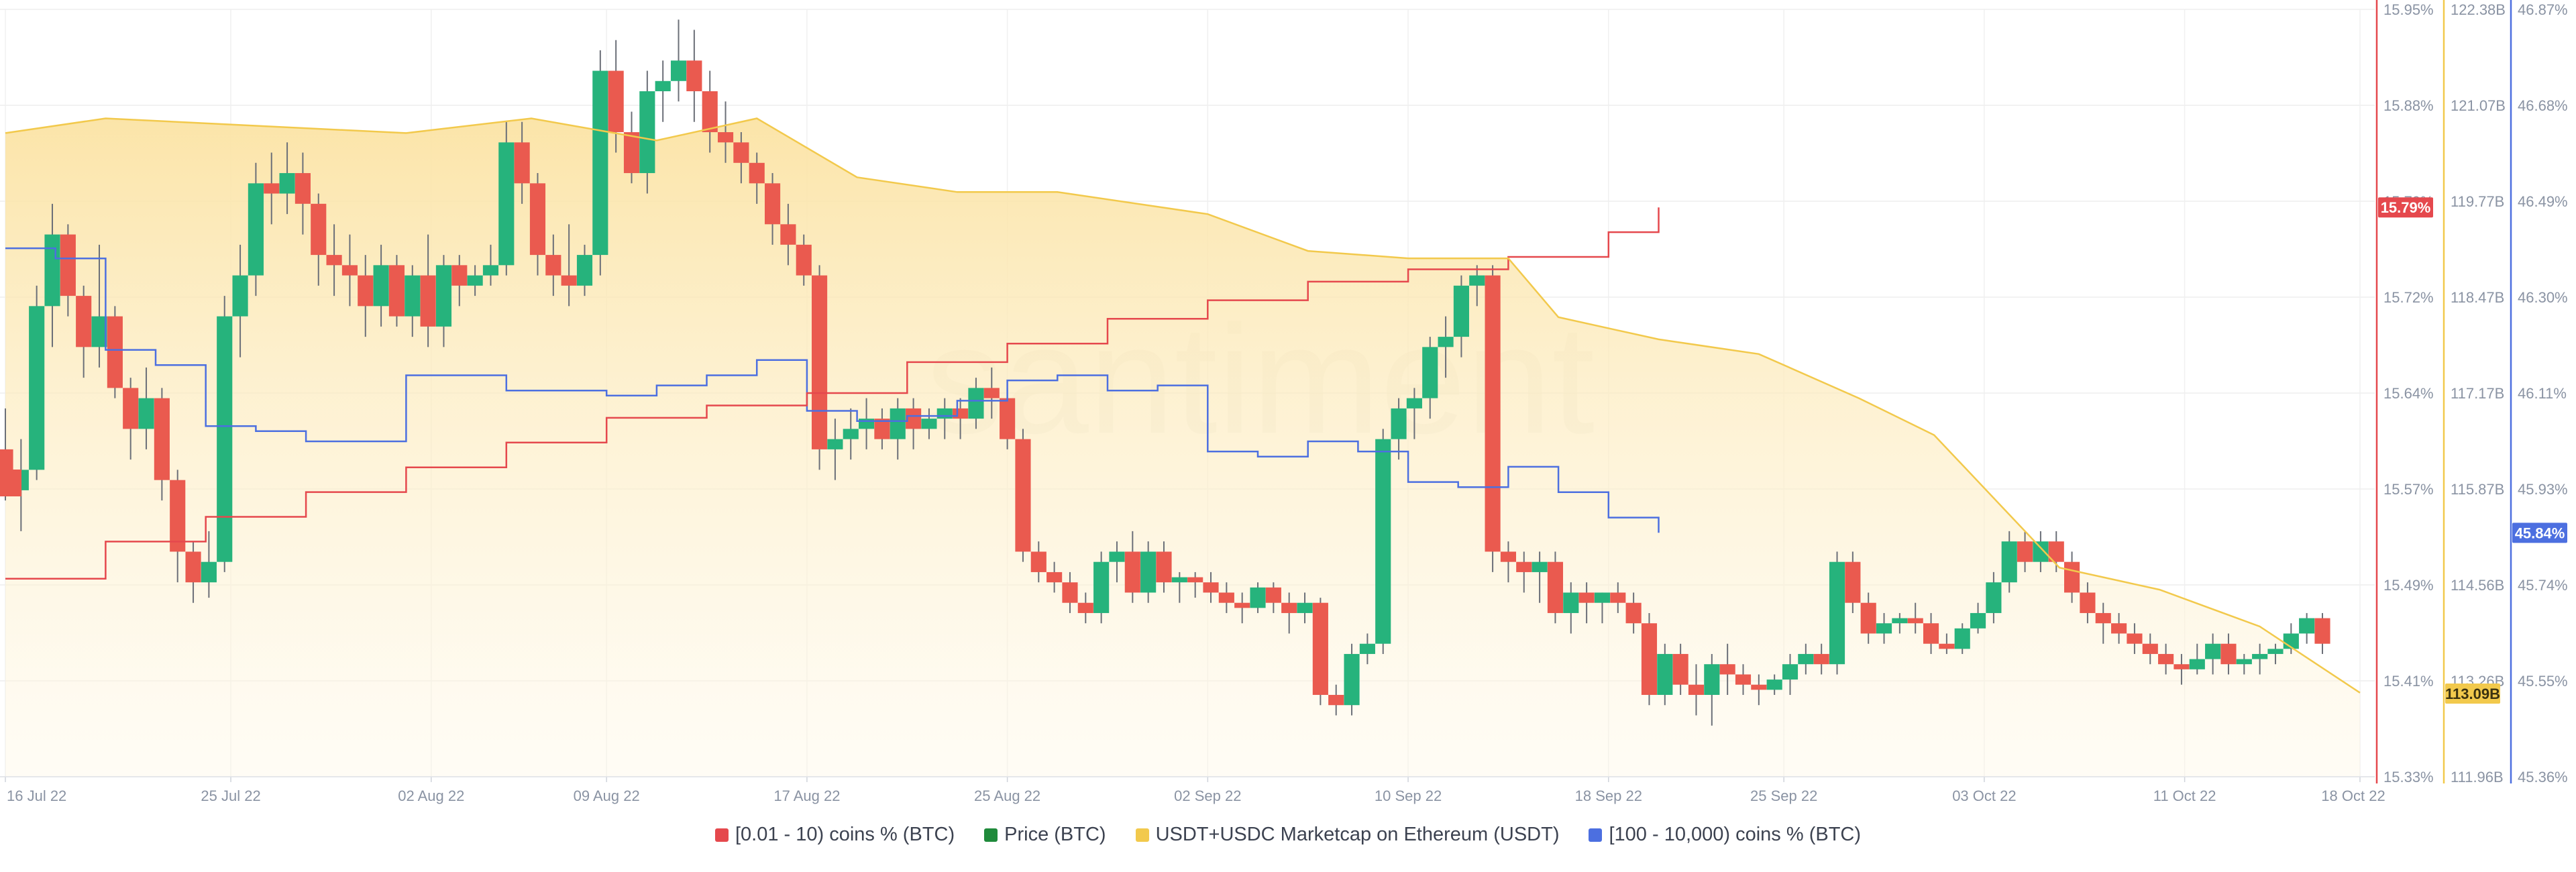  I want to click on axis-tick-stablecoin: 117.17B, so click(2477, 393).